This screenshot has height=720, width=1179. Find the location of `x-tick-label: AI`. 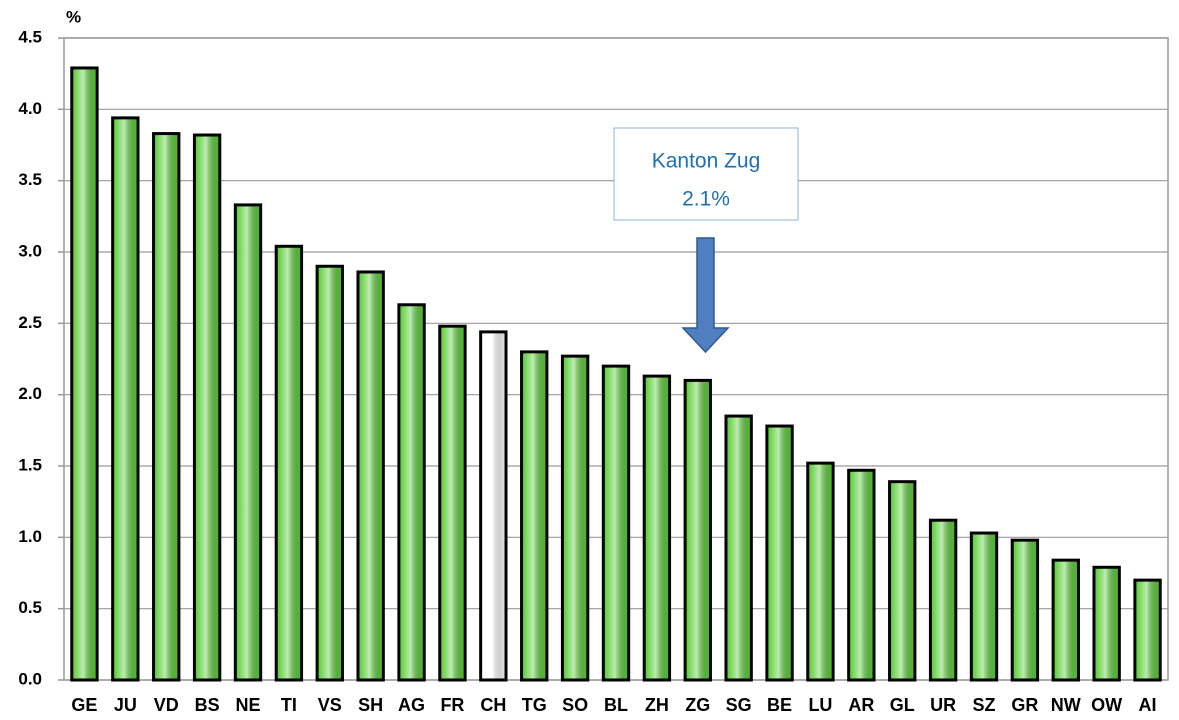

x-tick-label: AI is located at coordinates (1148, 705).